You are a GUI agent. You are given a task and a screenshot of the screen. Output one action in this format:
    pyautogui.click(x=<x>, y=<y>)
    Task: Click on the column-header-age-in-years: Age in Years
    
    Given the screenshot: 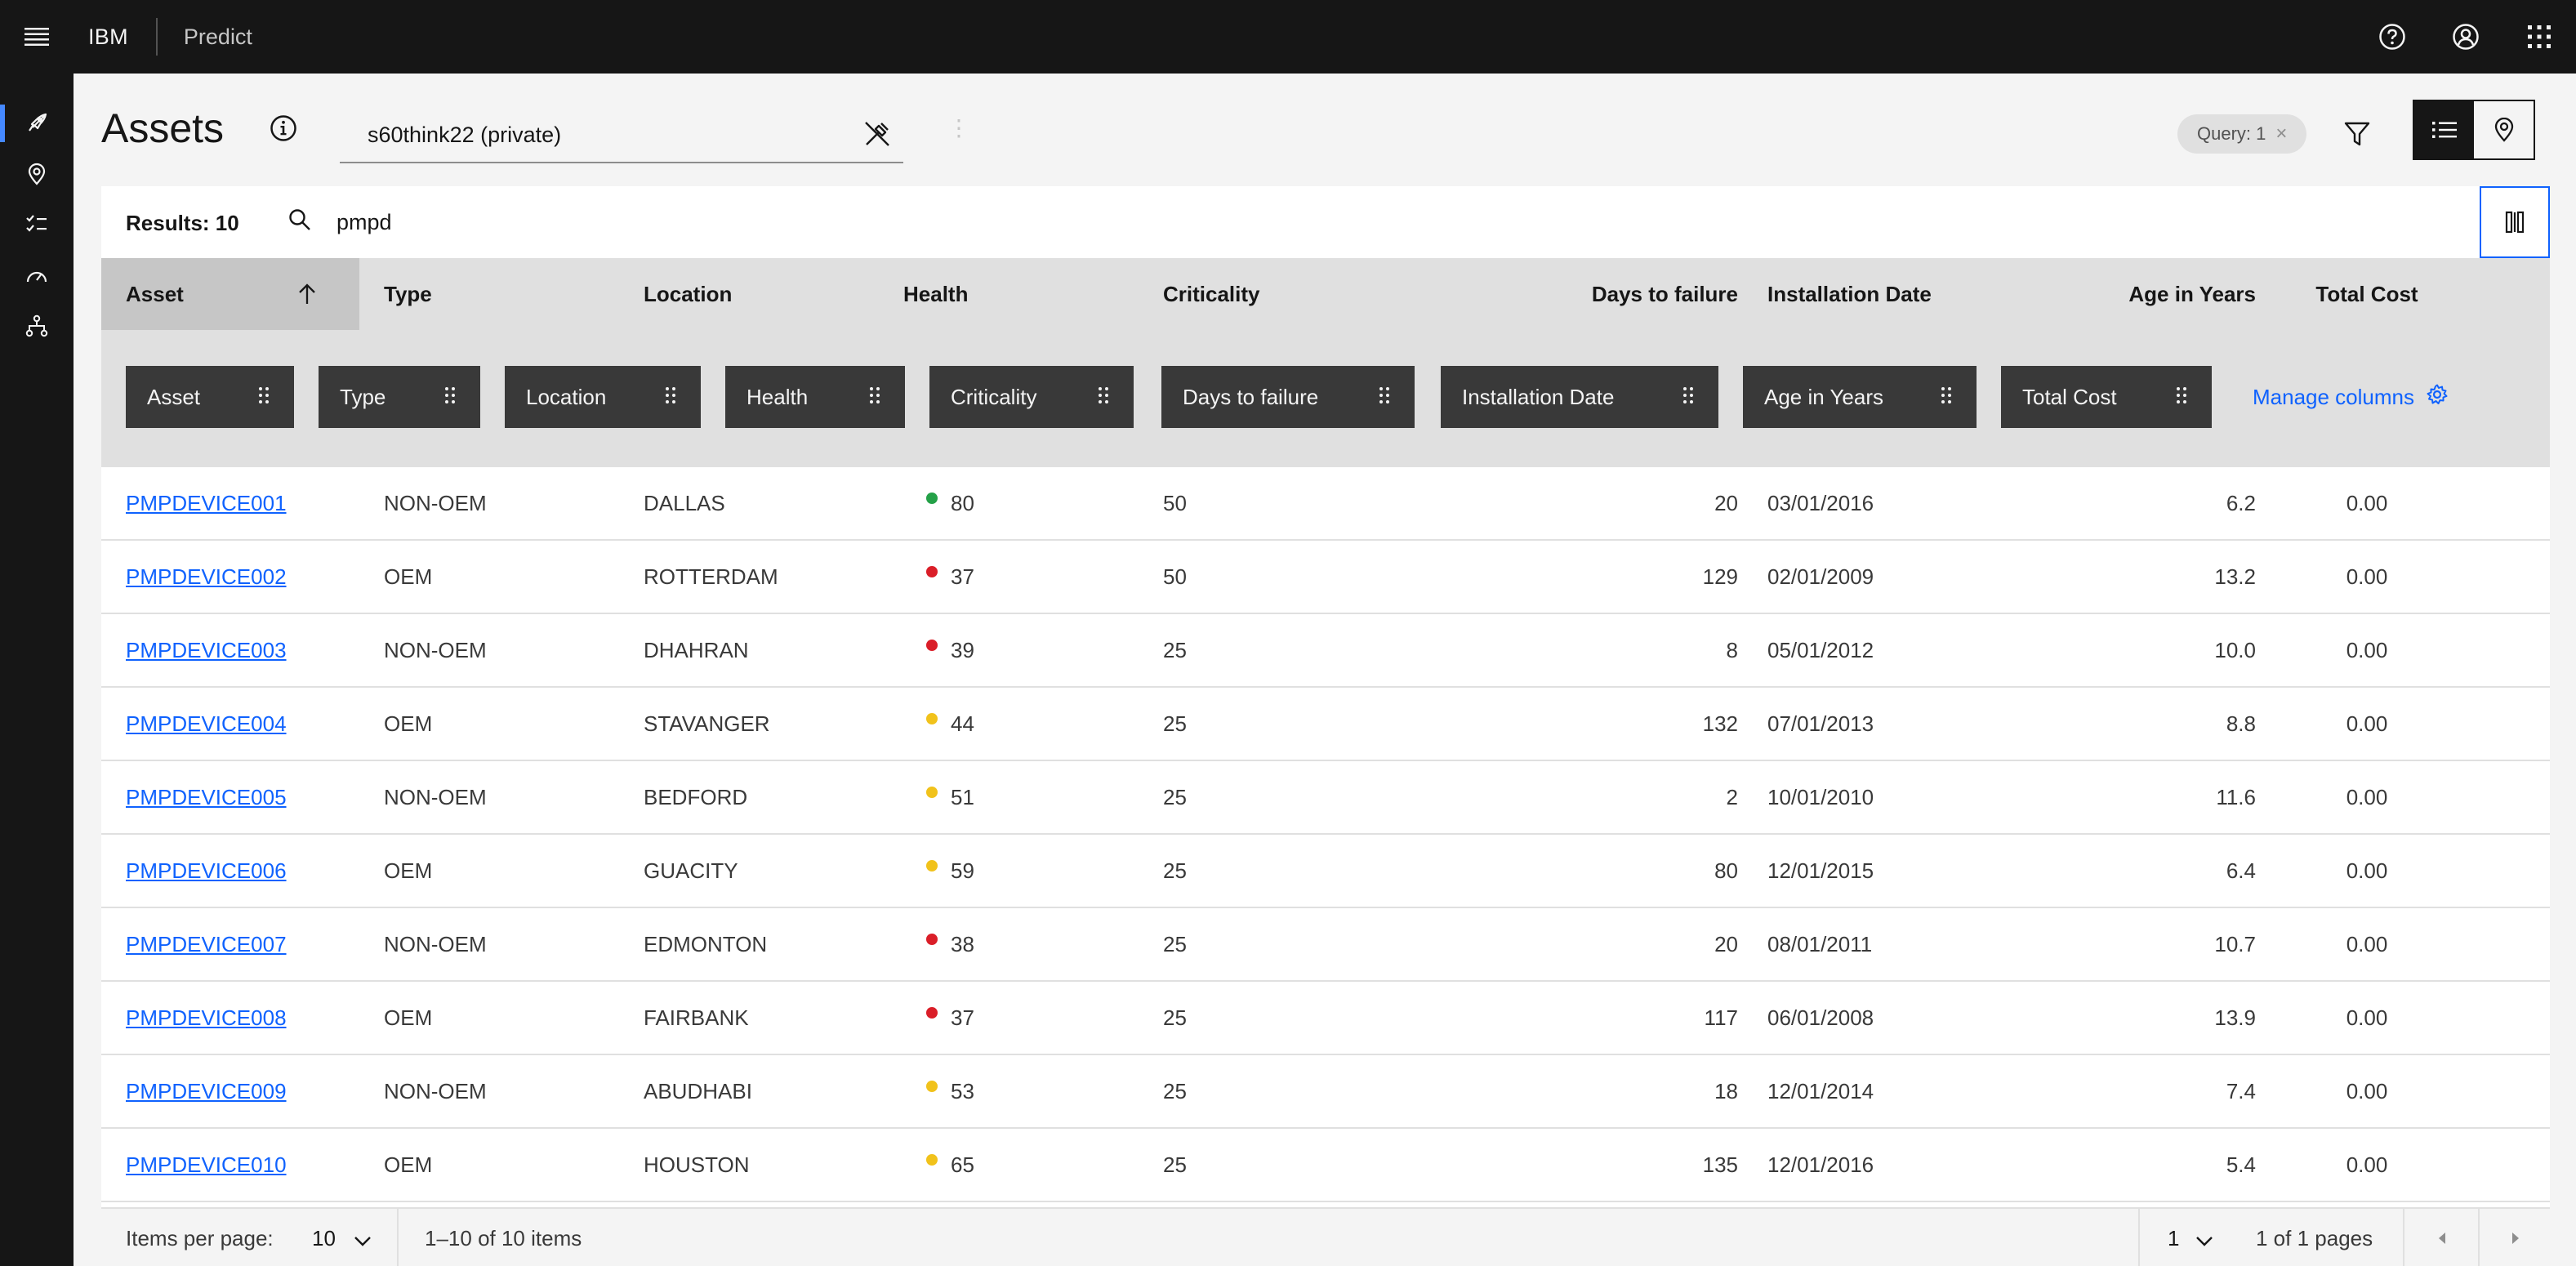 What is the action you would take?
    pyautogui.click(x=2109, y=294)
    